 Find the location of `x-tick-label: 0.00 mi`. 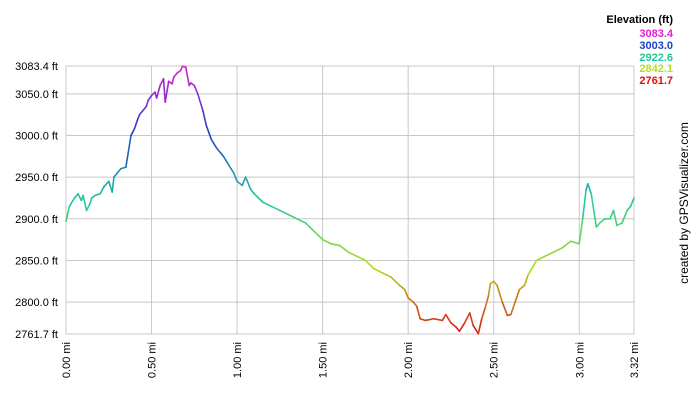

x-tick-label: 0.00 mi is located at coordinates (67, 360).